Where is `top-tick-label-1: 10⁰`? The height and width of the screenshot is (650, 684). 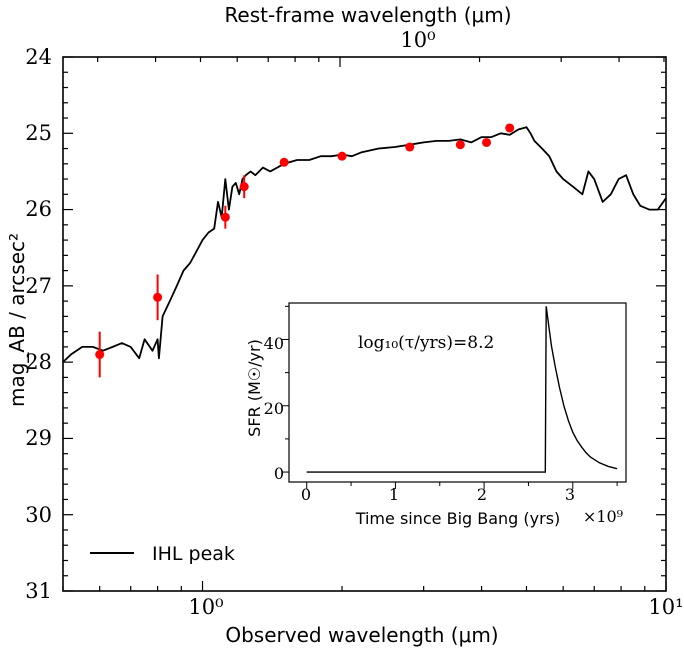
top-tick-label-1: 10⁰ is located at coordinates (417, 40).